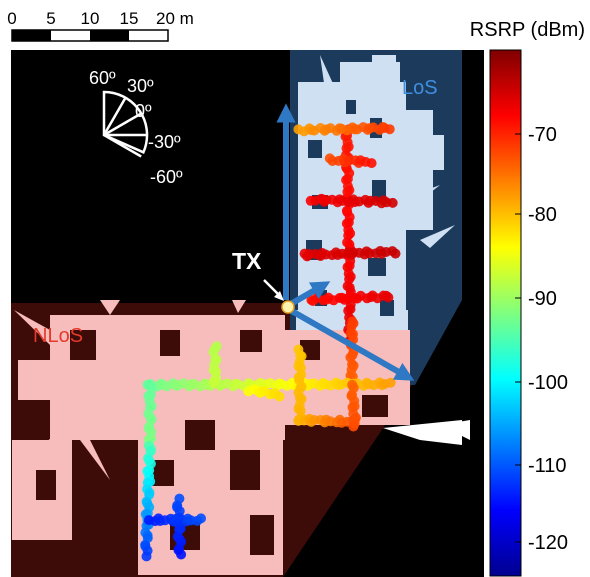  Describe the element at coordinates (140, 86) in the screenshot. I see `angle-label-30: 30º` at that location.